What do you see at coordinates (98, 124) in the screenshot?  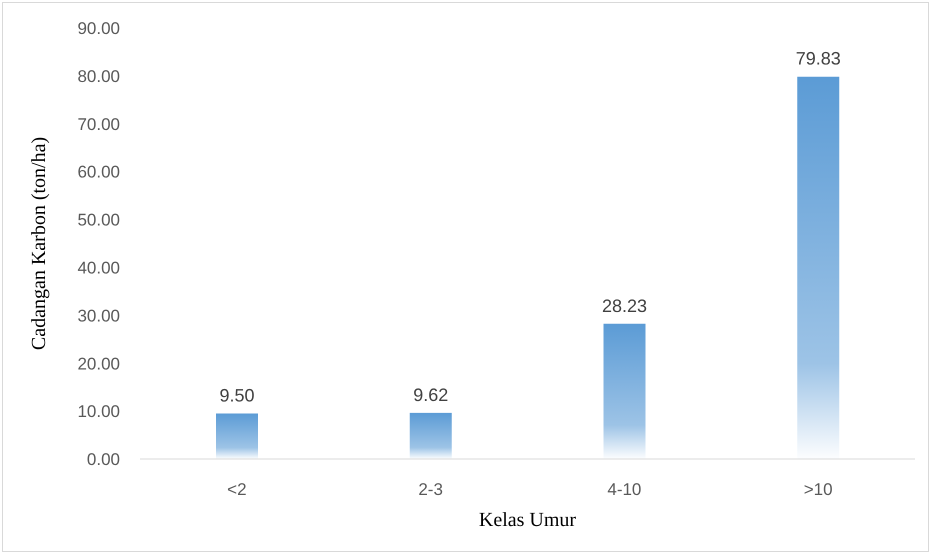 I see `y-tick-label: 70.00` at bounding box center [98, 124].